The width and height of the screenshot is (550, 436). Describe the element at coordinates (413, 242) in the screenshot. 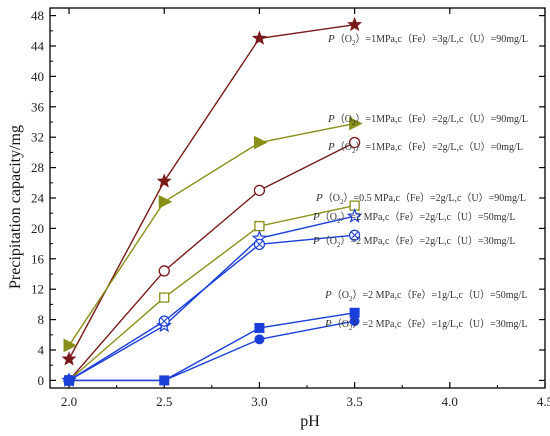

I see `series-annotation: P（O2）=2 MPa,c（Fe）=2g/L,c（U）=30mg/L` at that location.